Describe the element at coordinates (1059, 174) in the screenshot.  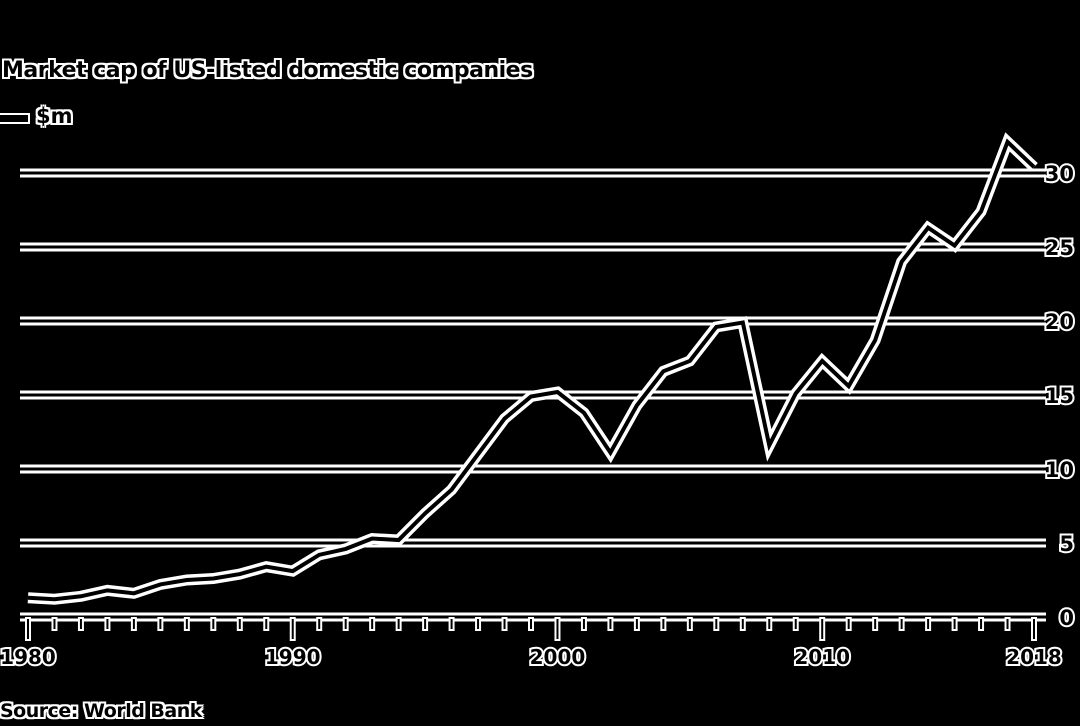
I see `y-tick-label-30: 30` at that location.